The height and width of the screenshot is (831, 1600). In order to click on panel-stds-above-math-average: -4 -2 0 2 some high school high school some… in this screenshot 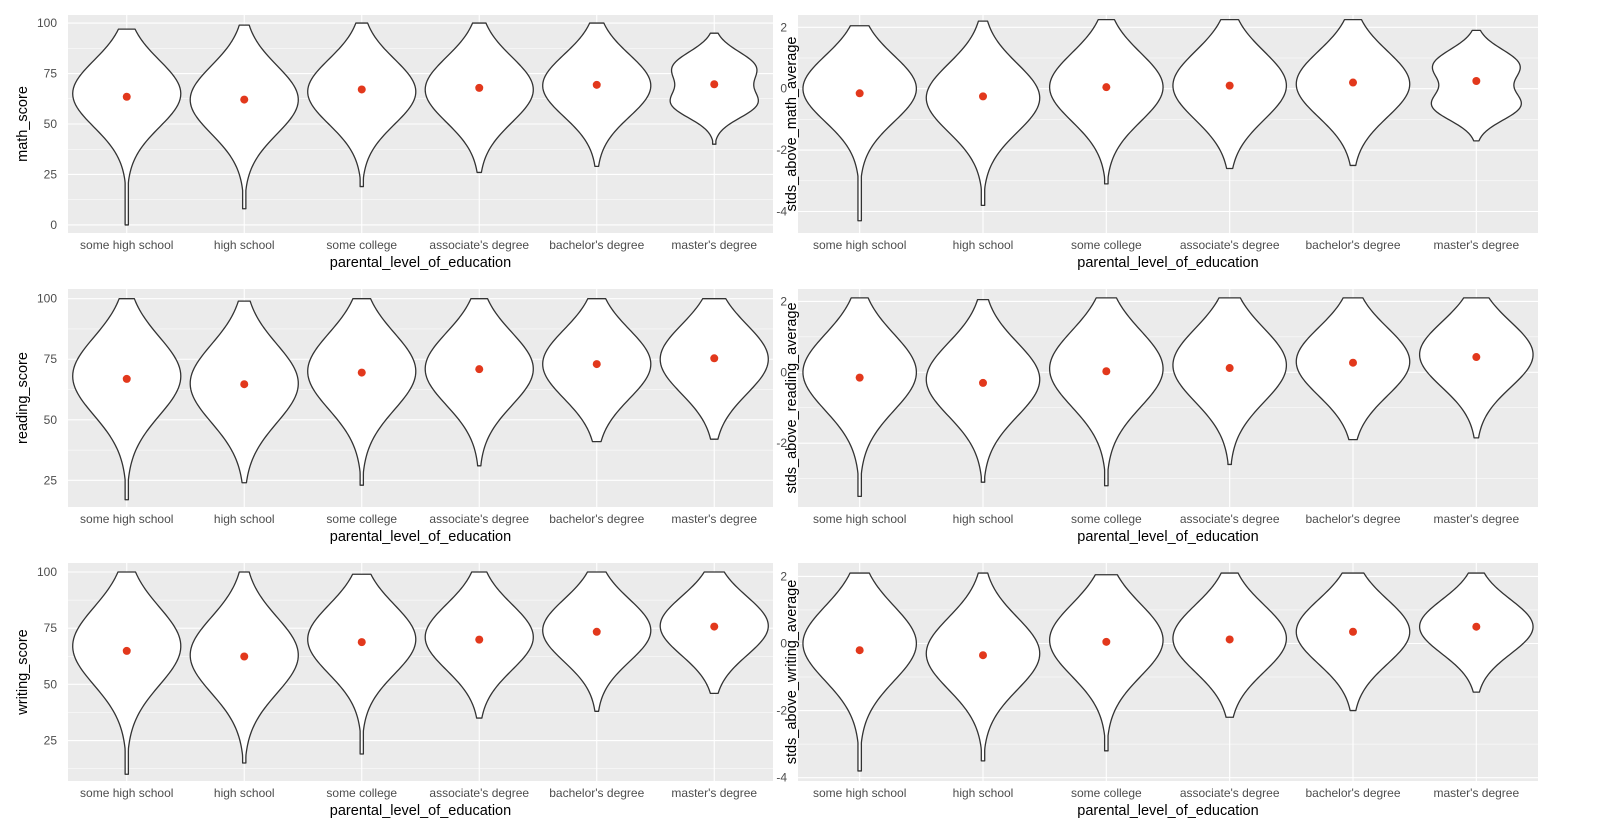, I will do `click(1157, 143)`.